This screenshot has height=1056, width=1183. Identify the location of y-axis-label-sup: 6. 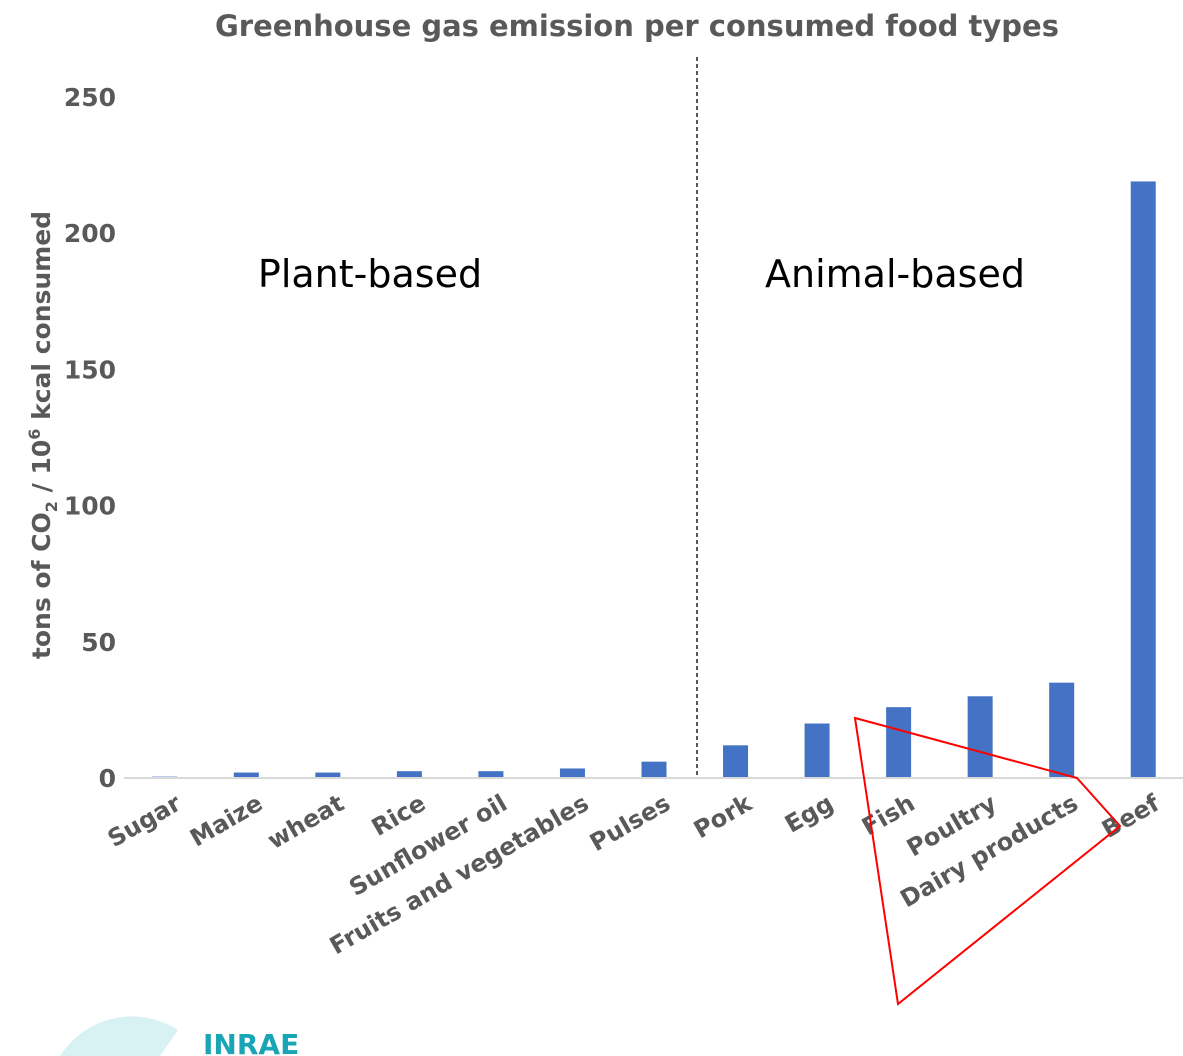
(34, 434).